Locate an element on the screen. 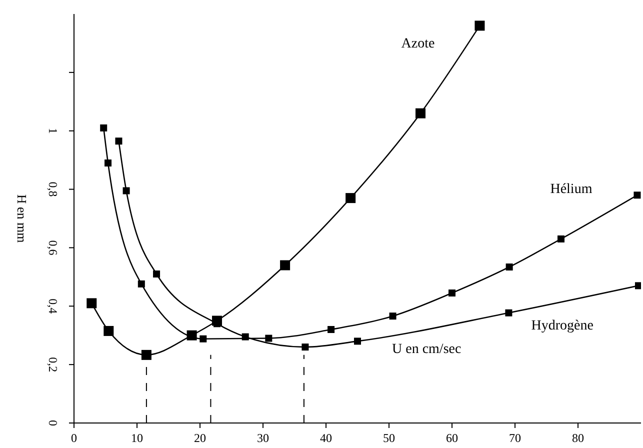  x-tick-label: 80 is located at coordinates (578, 438).